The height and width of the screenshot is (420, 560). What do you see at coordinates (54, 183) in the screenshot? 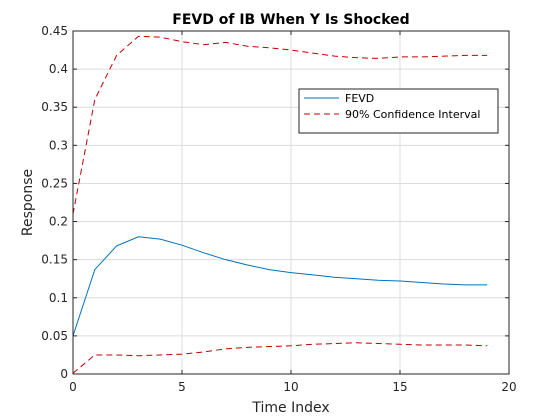
I see `y-tick-label: 0.25` at bounding box center [54, 183].